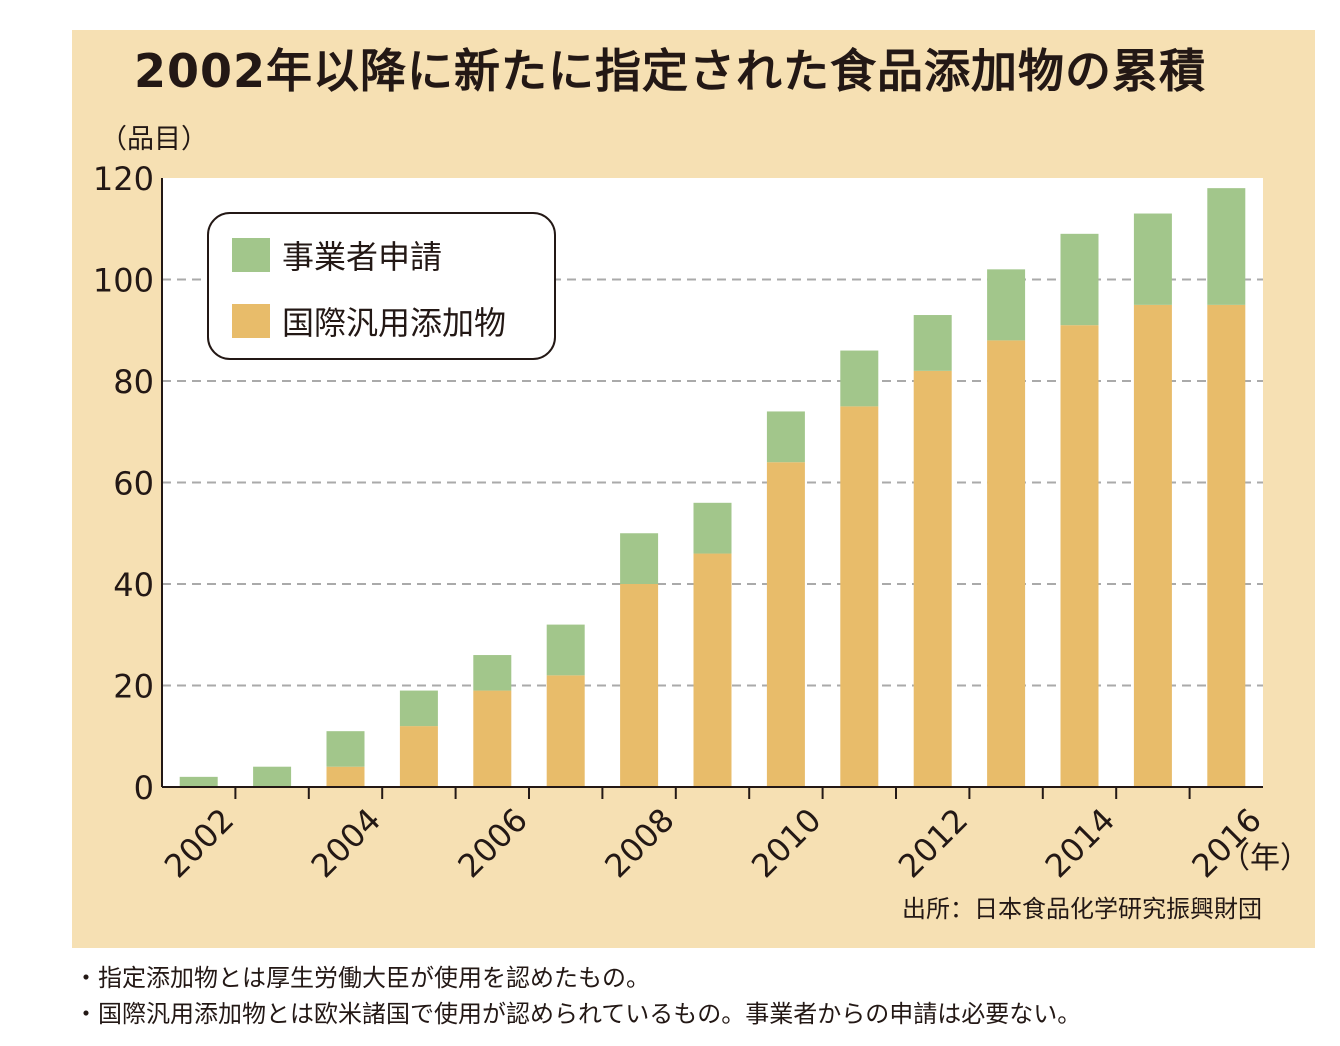 The image size is (1340, 1046). I want to click on x-tick-label: 2014, so click(1080, 843).